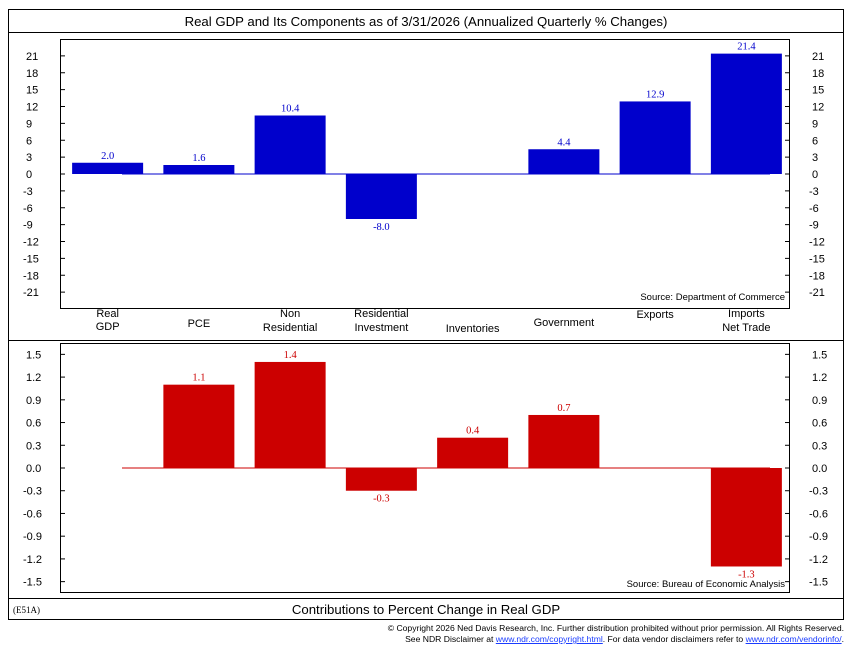  I want to click on y-tick-label-right: 15, so click(818, 91).